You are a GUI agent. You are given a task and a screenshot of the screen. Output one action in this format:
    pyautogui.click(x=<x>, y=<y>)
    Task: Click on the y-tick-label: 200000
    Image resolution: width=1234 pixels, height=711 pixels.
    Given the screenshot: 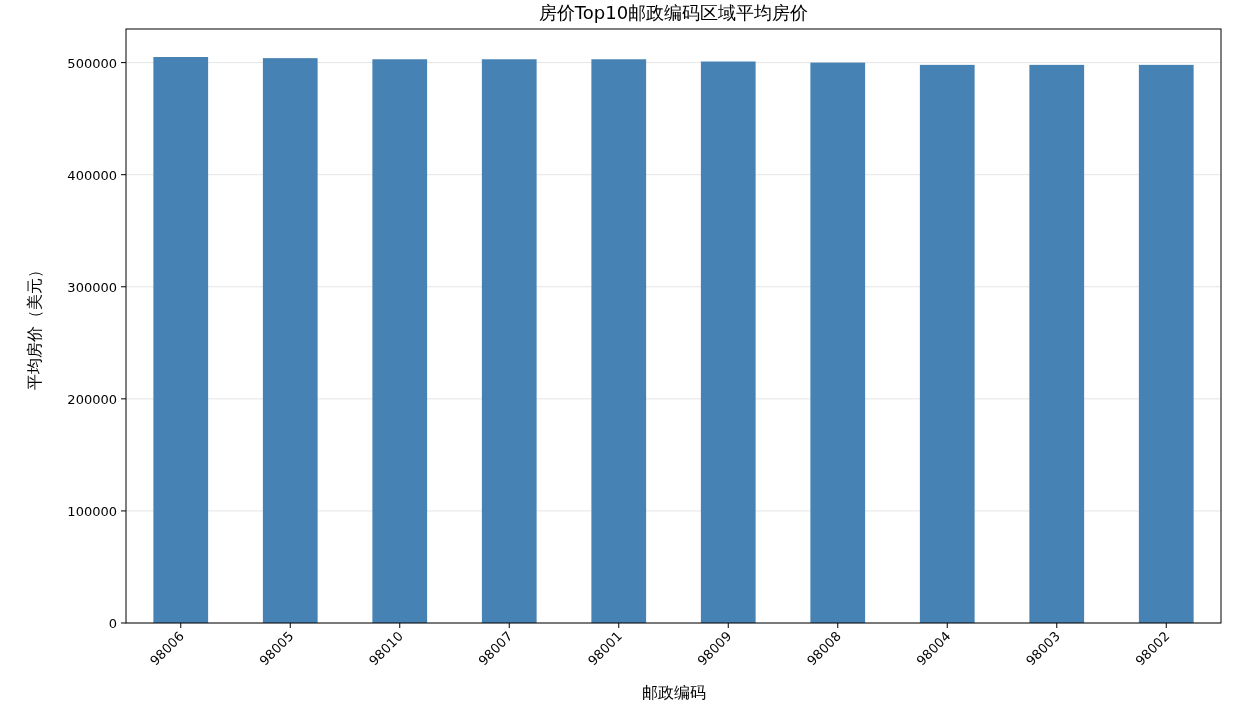 What is the action you would take?
    pyautogui.click(x=92, y=399)
    